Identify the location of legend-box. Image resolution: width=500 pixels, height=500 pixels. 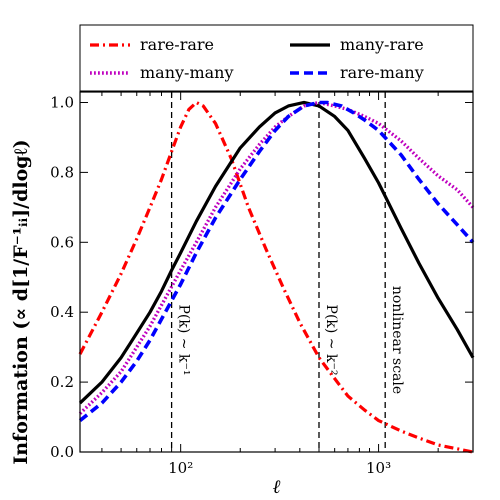
(276, 58).